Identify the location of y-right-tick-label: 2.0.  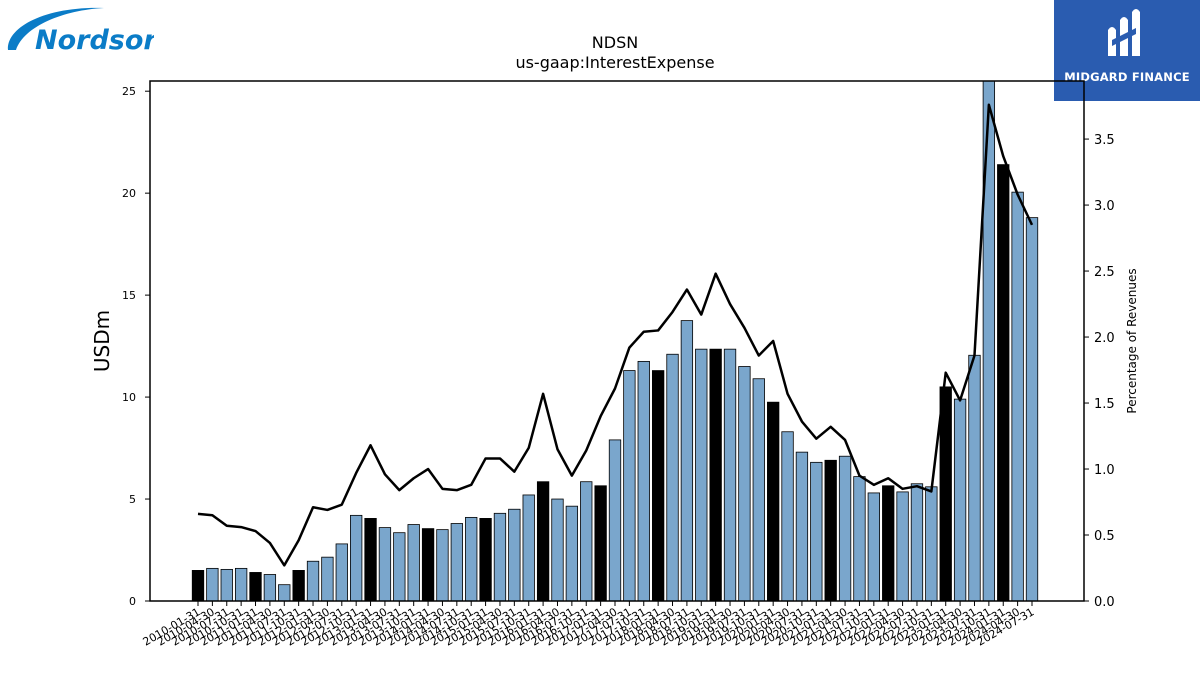
(1104, 338).